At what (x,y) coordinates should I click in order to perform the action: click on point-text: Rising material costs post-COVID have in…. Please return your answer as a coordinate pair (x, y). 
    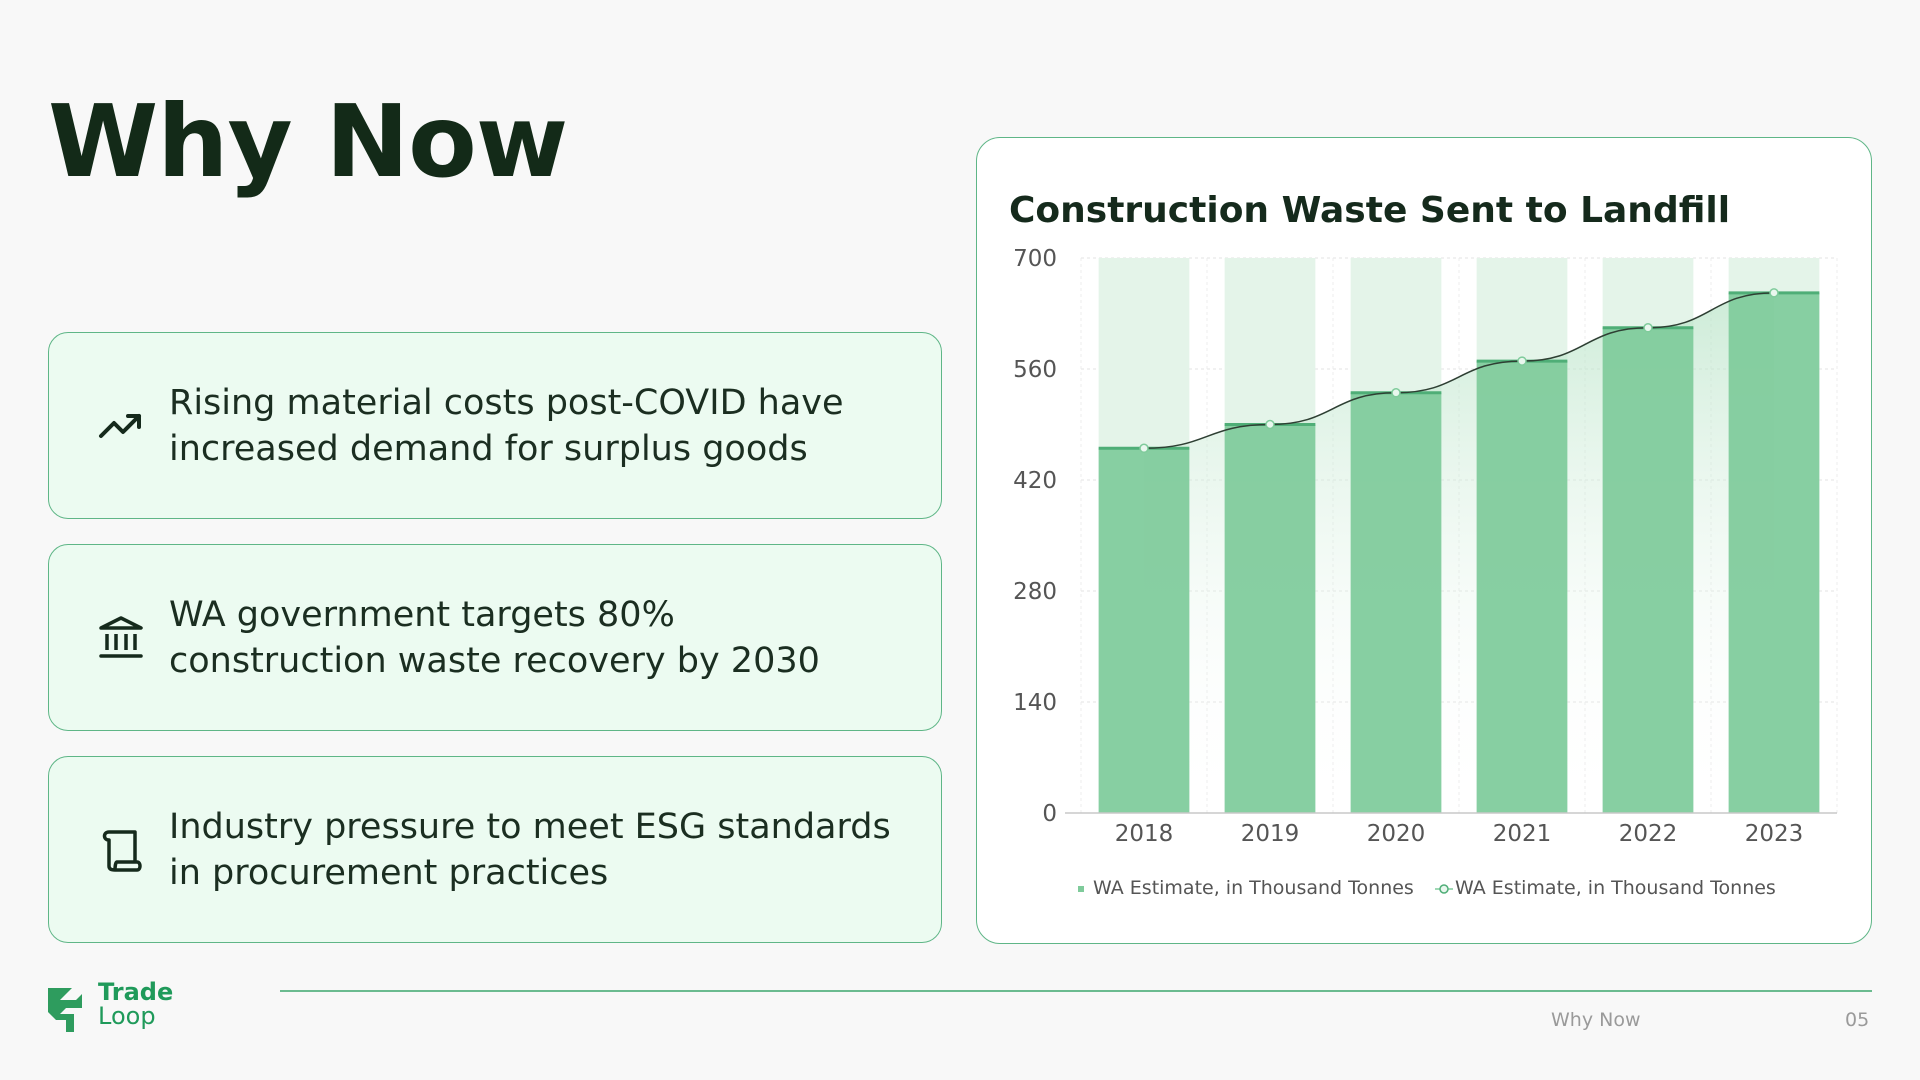
    Looking at the image, I should click on (506, 425).